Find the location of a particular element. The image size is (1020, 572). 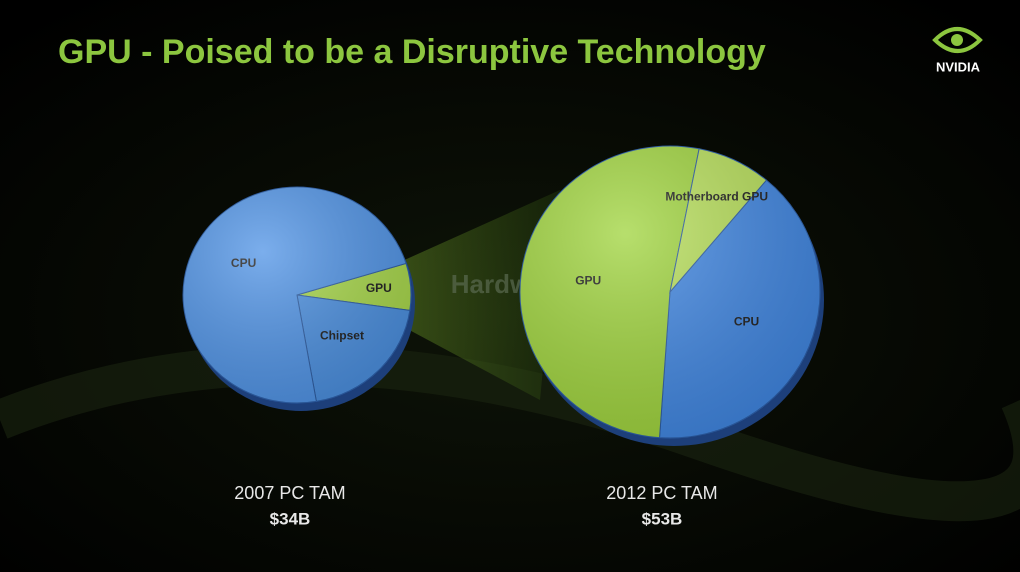

slice-label: Chipset is located at coordinates (342, 336).